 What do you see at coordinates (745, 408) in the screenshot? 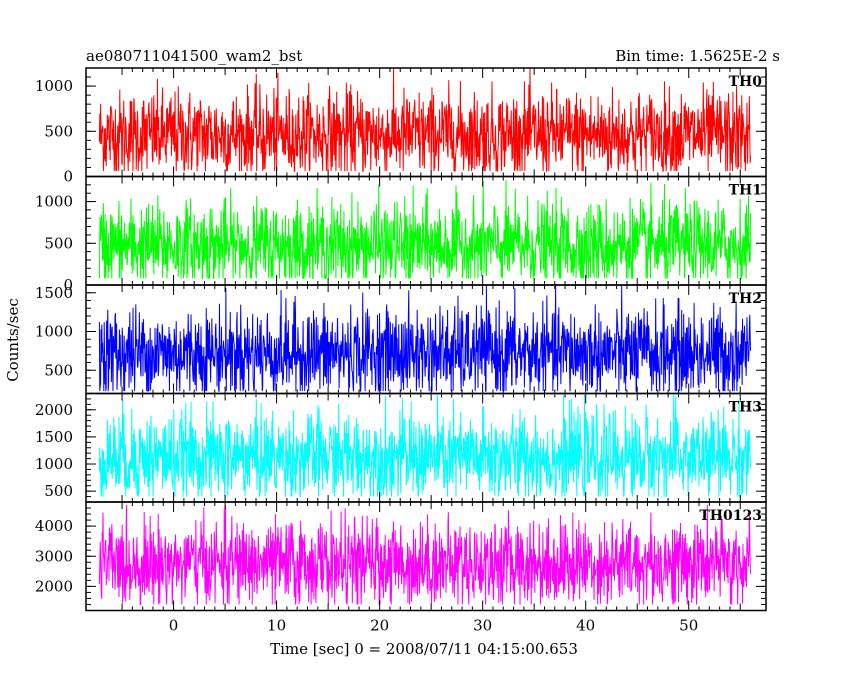
I see `panel-label: TH3` at bounding box center [745, 408].